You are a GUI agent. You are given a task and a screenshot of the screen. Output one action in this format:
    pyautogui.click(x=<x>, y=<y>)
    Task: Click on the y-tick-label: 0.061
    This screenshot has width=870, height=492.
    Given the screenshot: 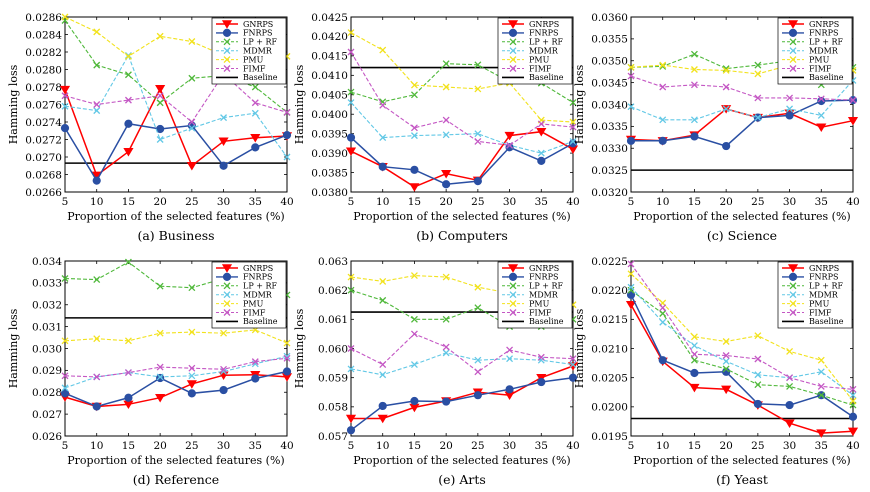 What is the action you would take?
    pyautogui.click(x=333, y=320)
    